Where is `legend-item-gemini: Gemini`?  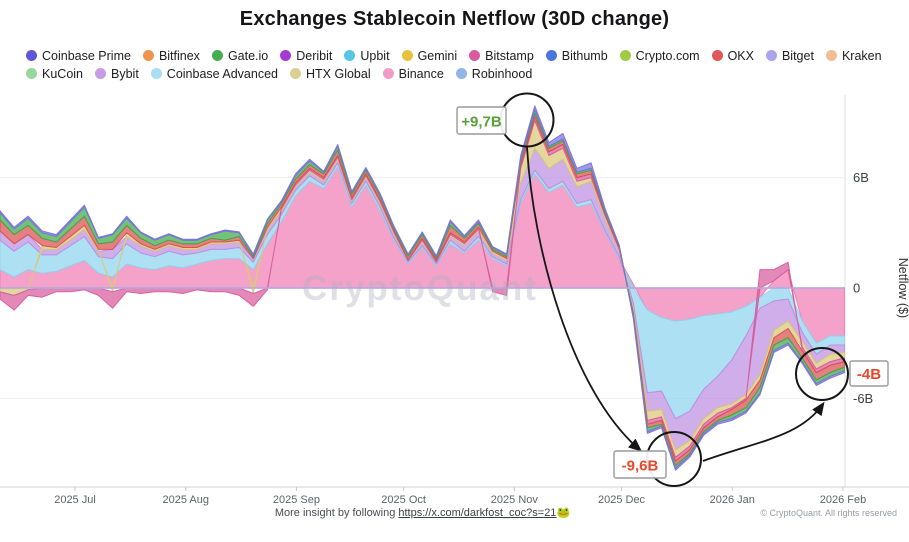 legend-item-gemini: Gemini is located at coordinates (429, 55).